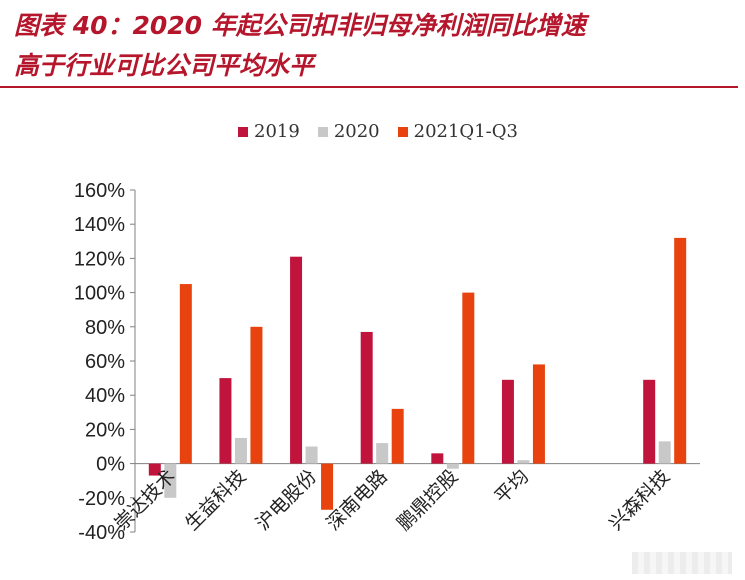 Image resolution: width=745 pixels, height=580 pixels. I want to click on legend-swatch-2021q1q3, so click(402, 131).